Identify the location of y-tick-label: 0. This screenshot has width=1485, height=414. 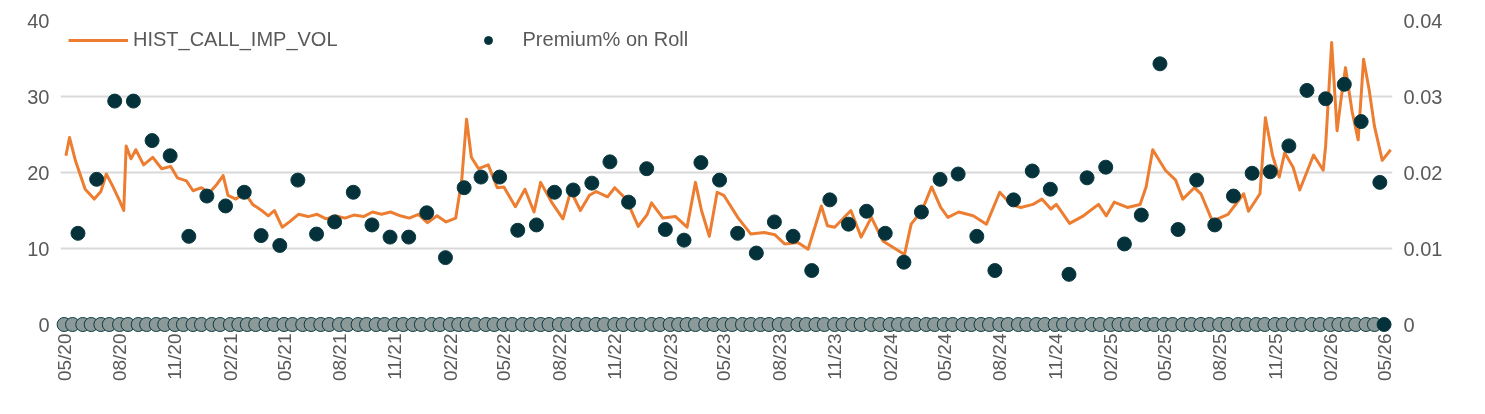
(44, 324).